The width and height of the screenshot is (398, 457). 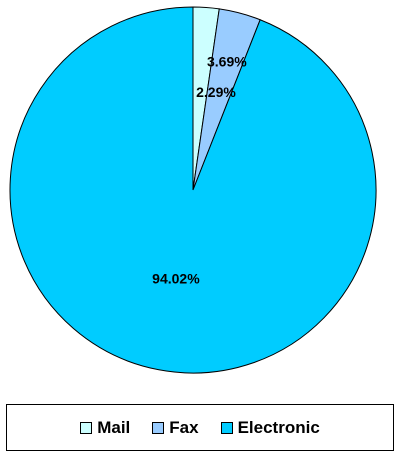 I want to click on legend-item-mail: Mail, so click(x=105, y=428).